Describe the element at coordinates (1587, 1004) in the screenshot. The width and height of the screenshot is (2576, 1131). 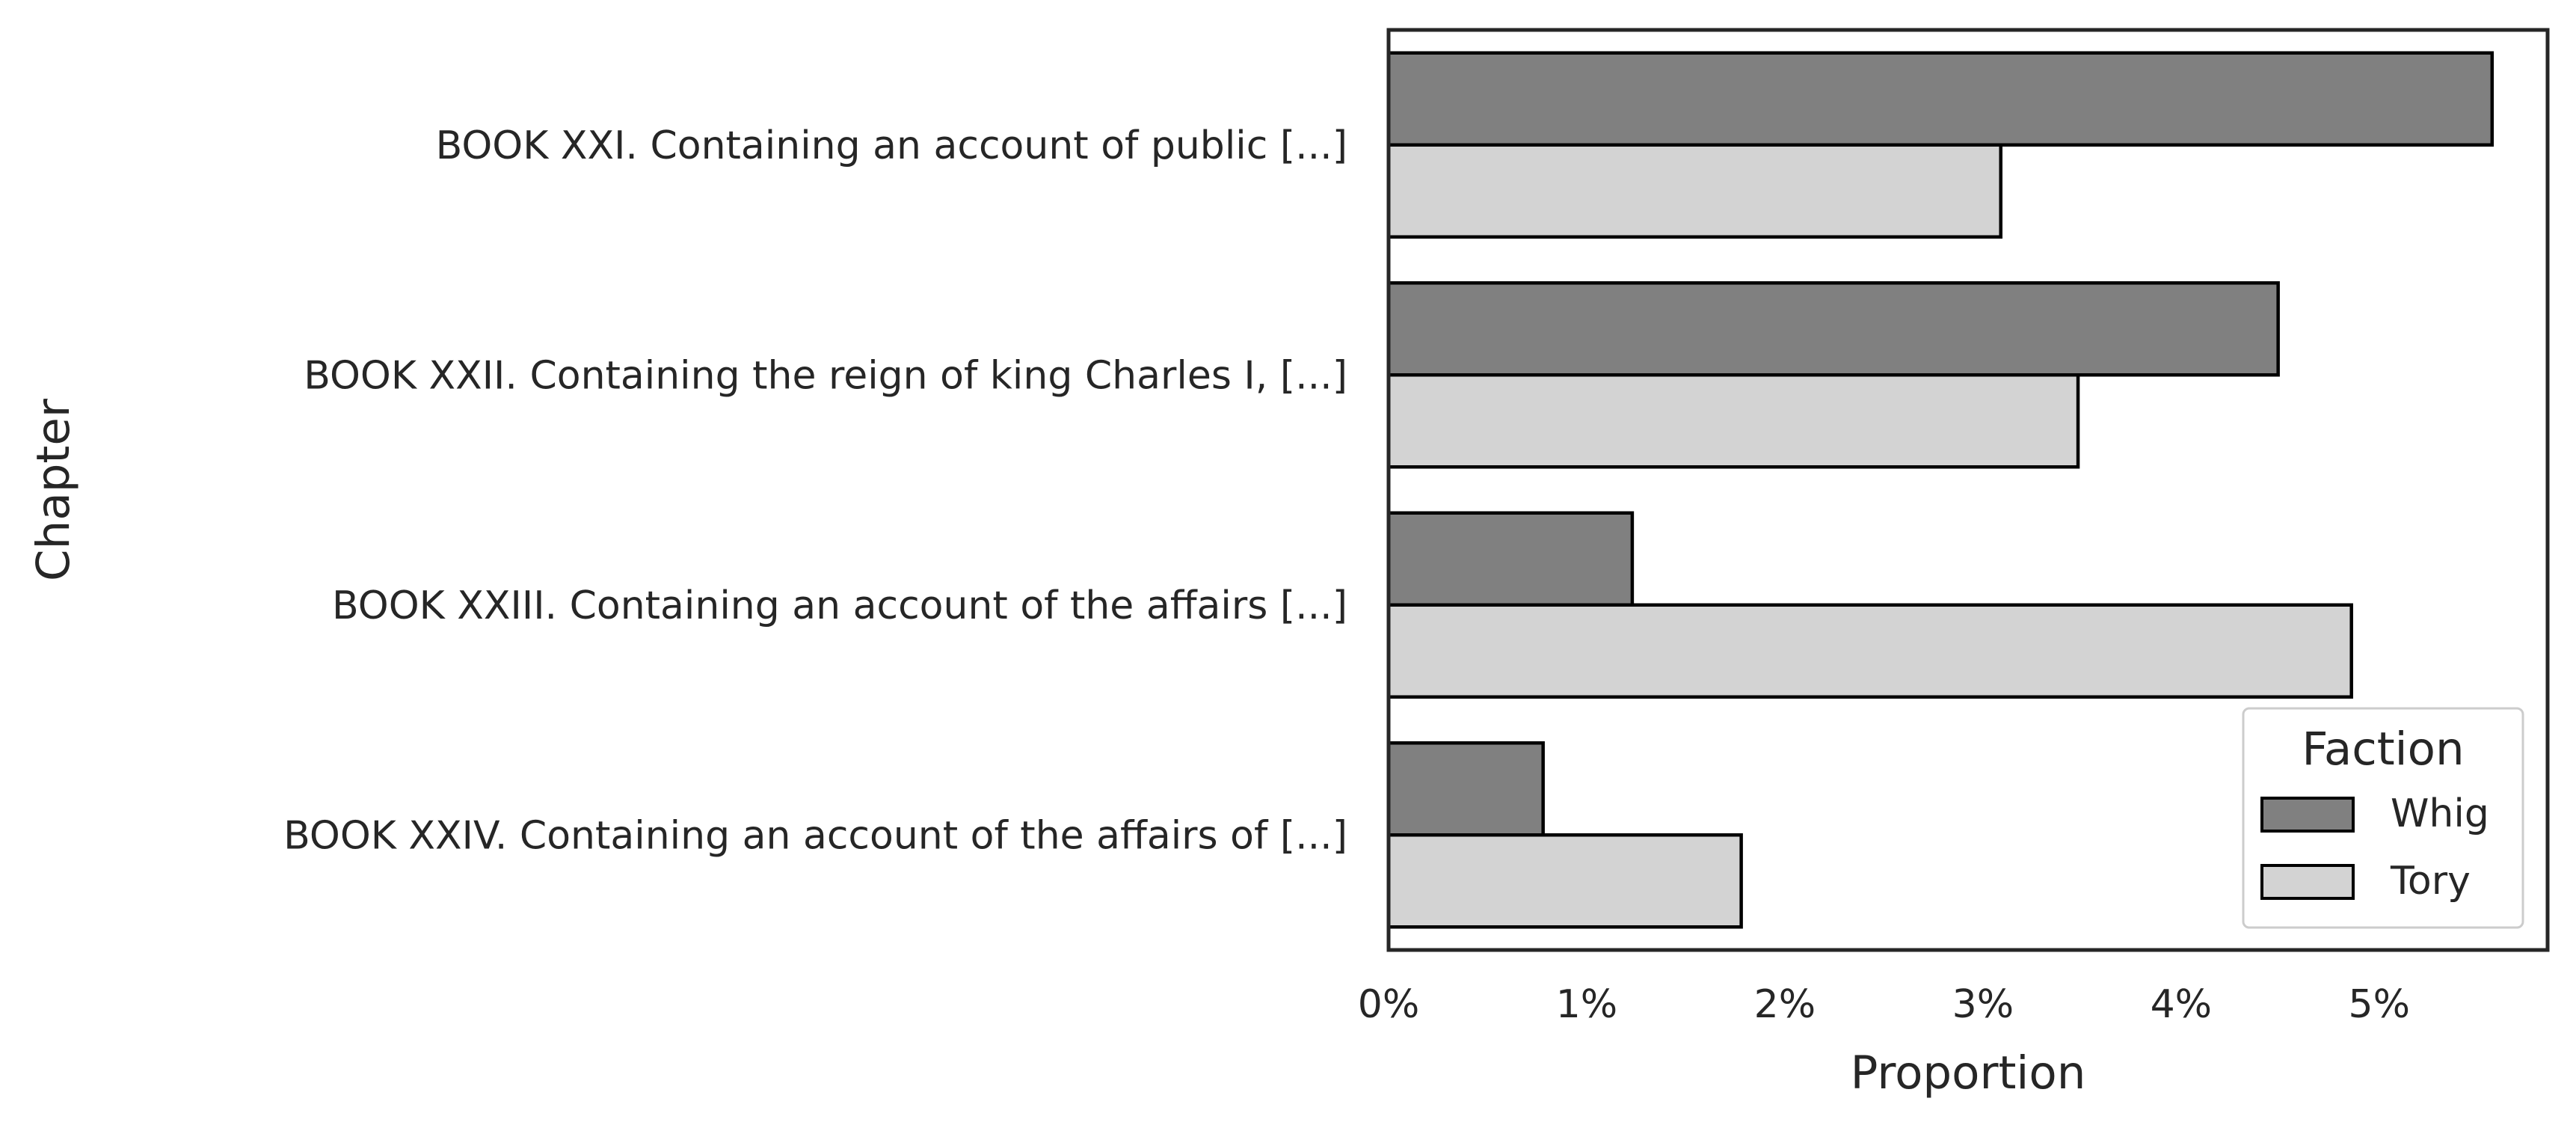
I see `x-tick-label: 1%` at that location.